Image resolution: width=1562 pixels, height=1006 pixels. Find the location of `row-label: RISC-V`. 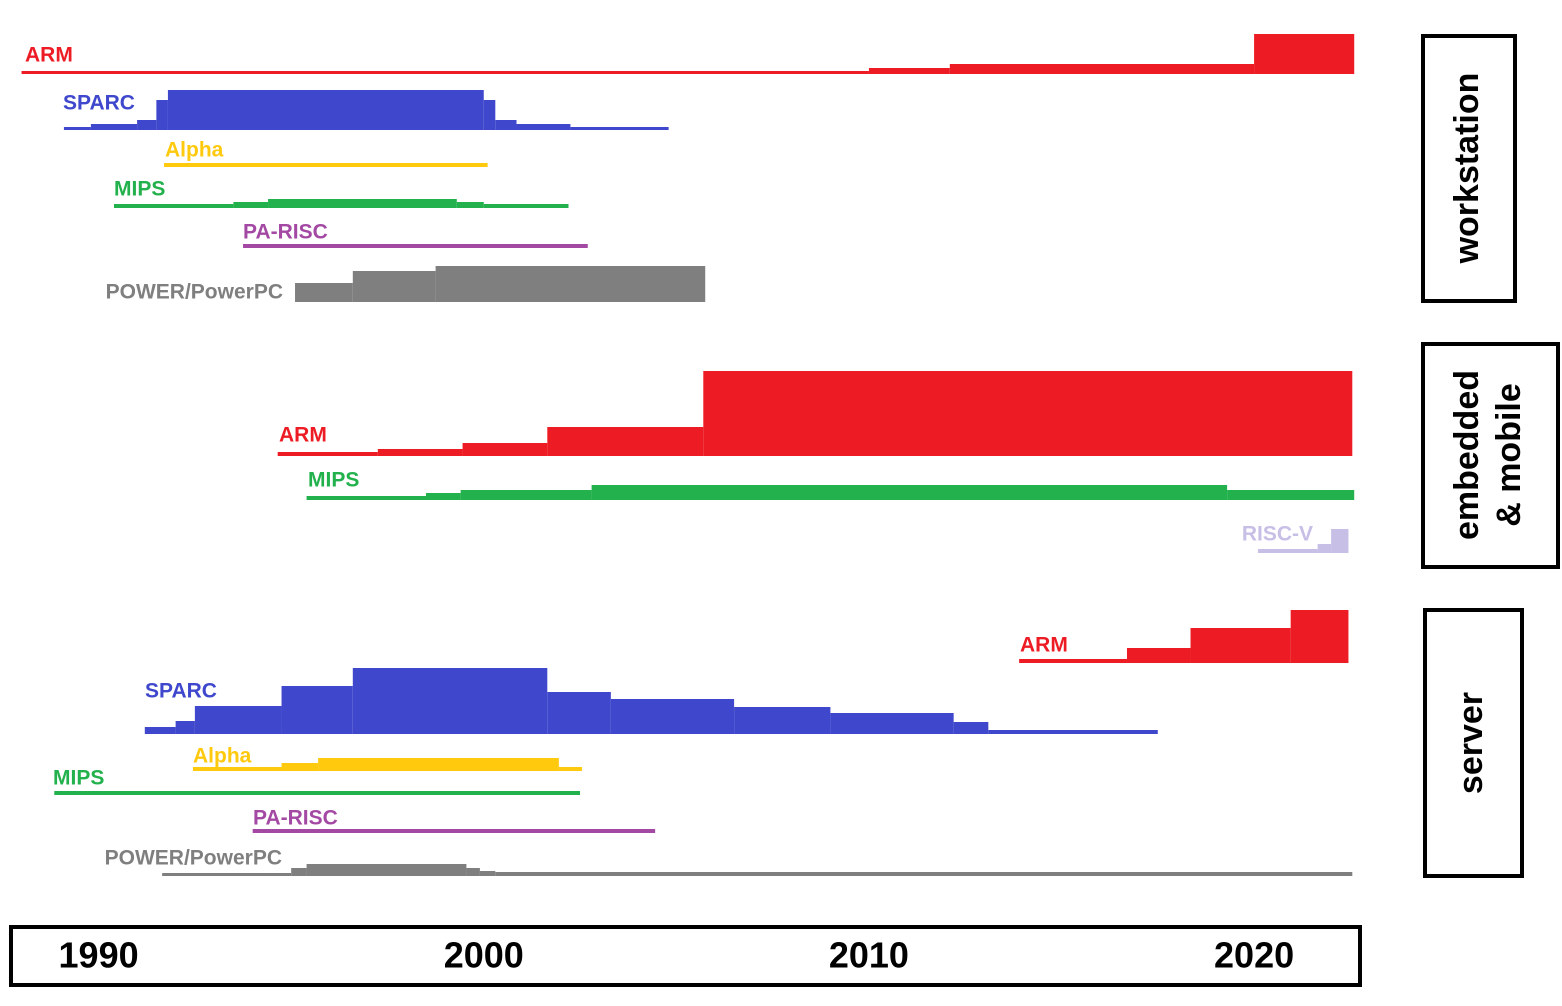

row-label: RISC-V is located at coordinates (1277, 534).